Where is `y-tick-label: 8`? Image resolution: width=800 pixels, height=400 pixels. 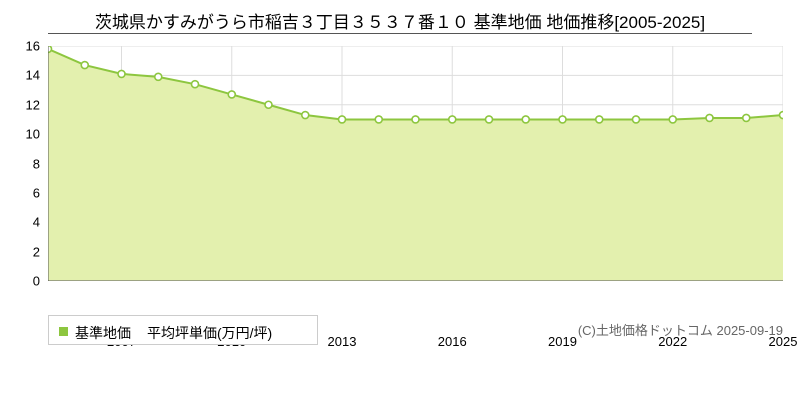 y-tick-label: 8 is located at coordinates (36, 163).